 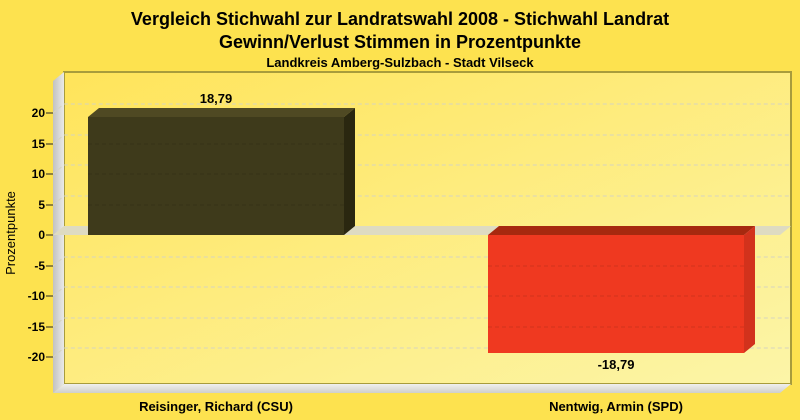 I want to click on y-tick-neg20: -20, so click(x=37, y=357).